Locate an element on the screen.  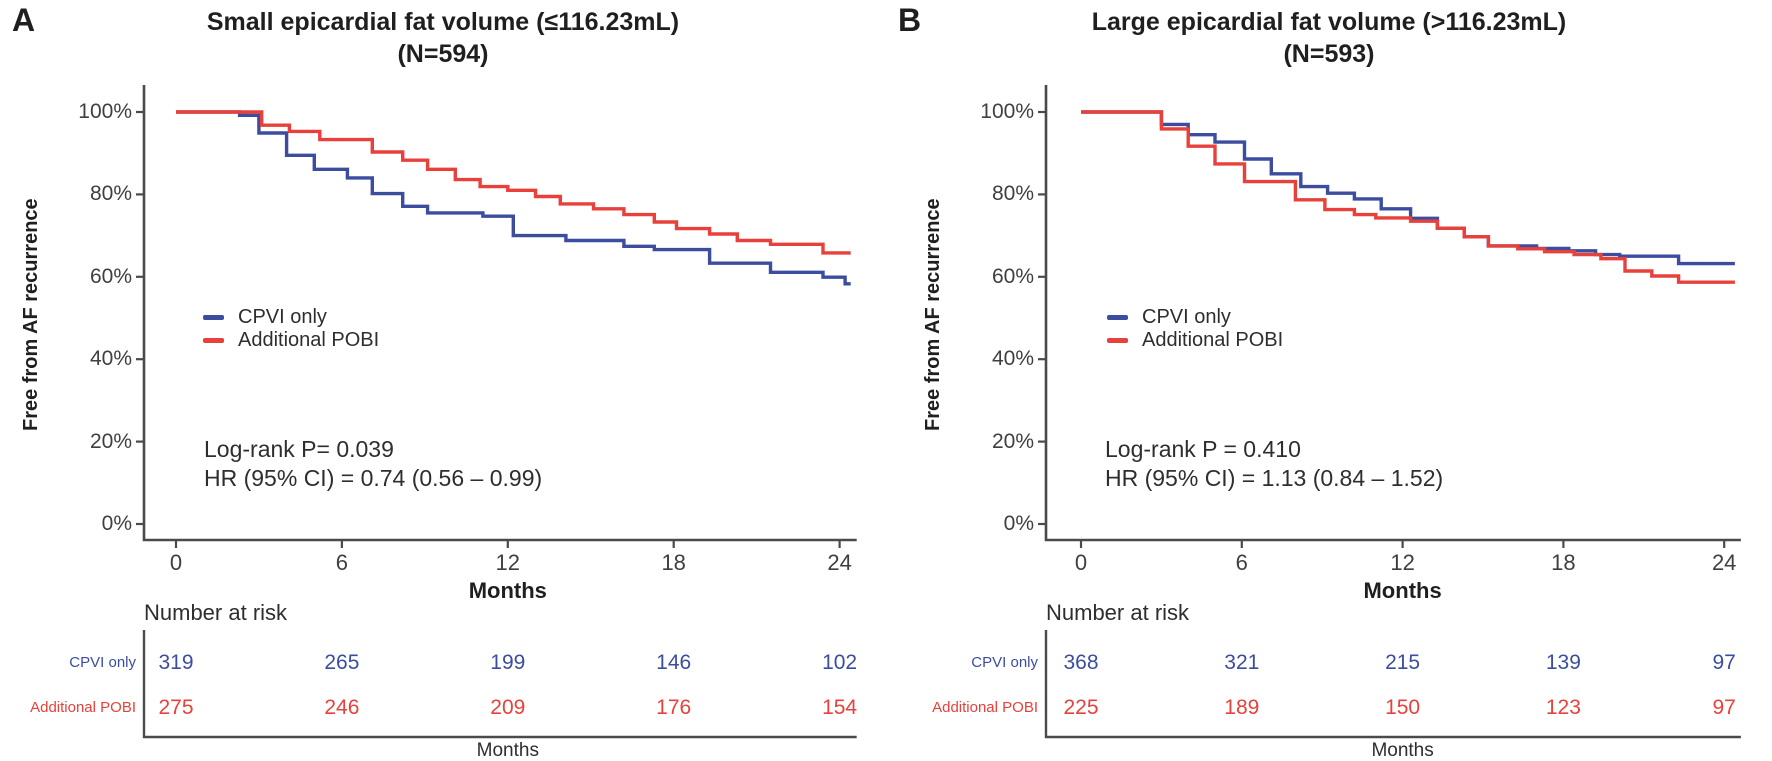
panel-b-risk-months: Months is located at coordinates (1402, 750).